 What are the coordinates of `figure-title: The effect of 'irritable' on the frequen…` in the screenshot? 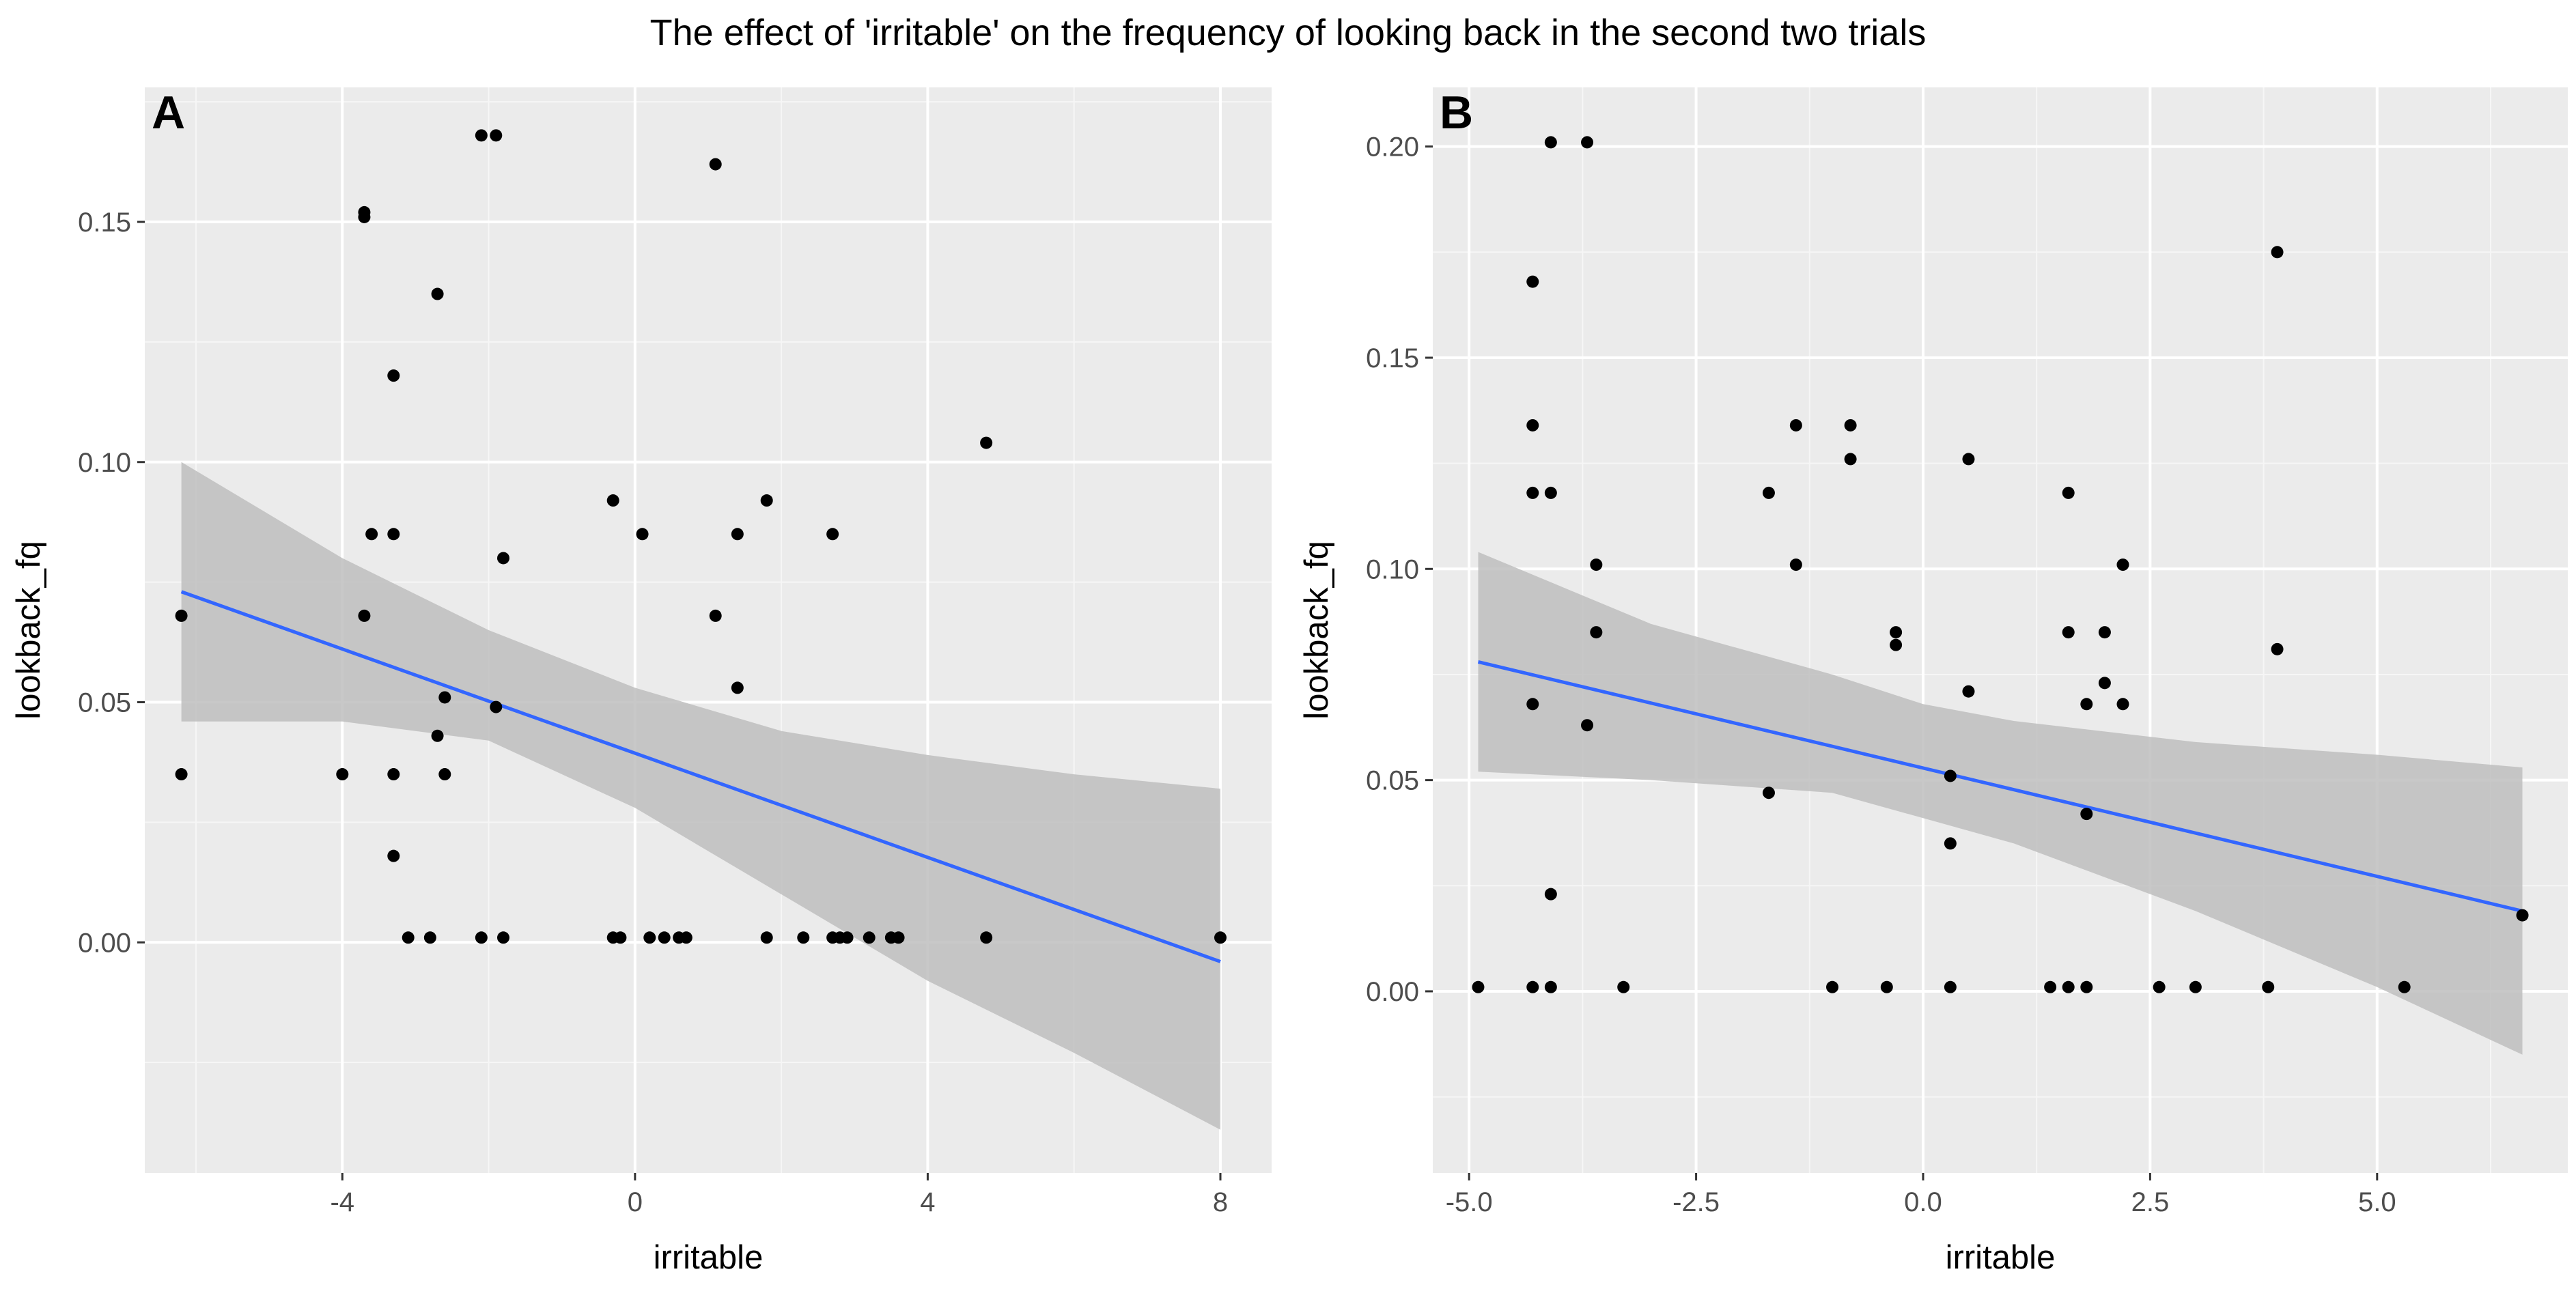 It's located at (1288, 32).